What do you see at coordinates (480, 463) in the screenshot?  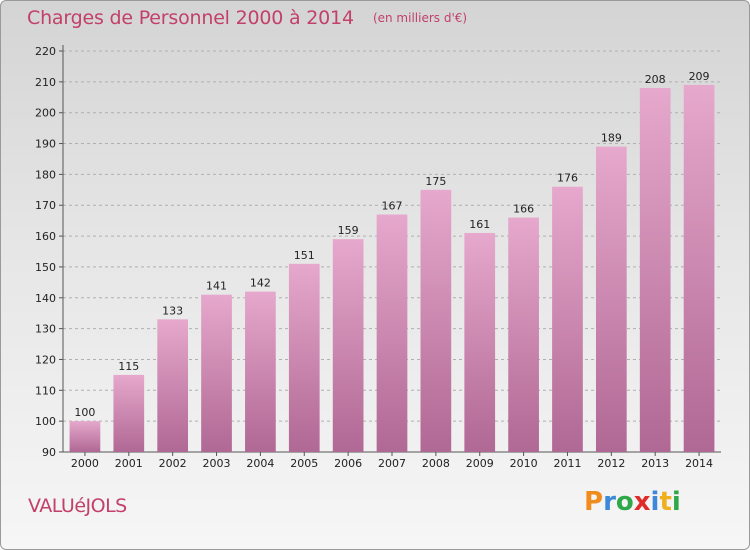 I see `x-tick-label: 2009` at bounding box center [480, 463].